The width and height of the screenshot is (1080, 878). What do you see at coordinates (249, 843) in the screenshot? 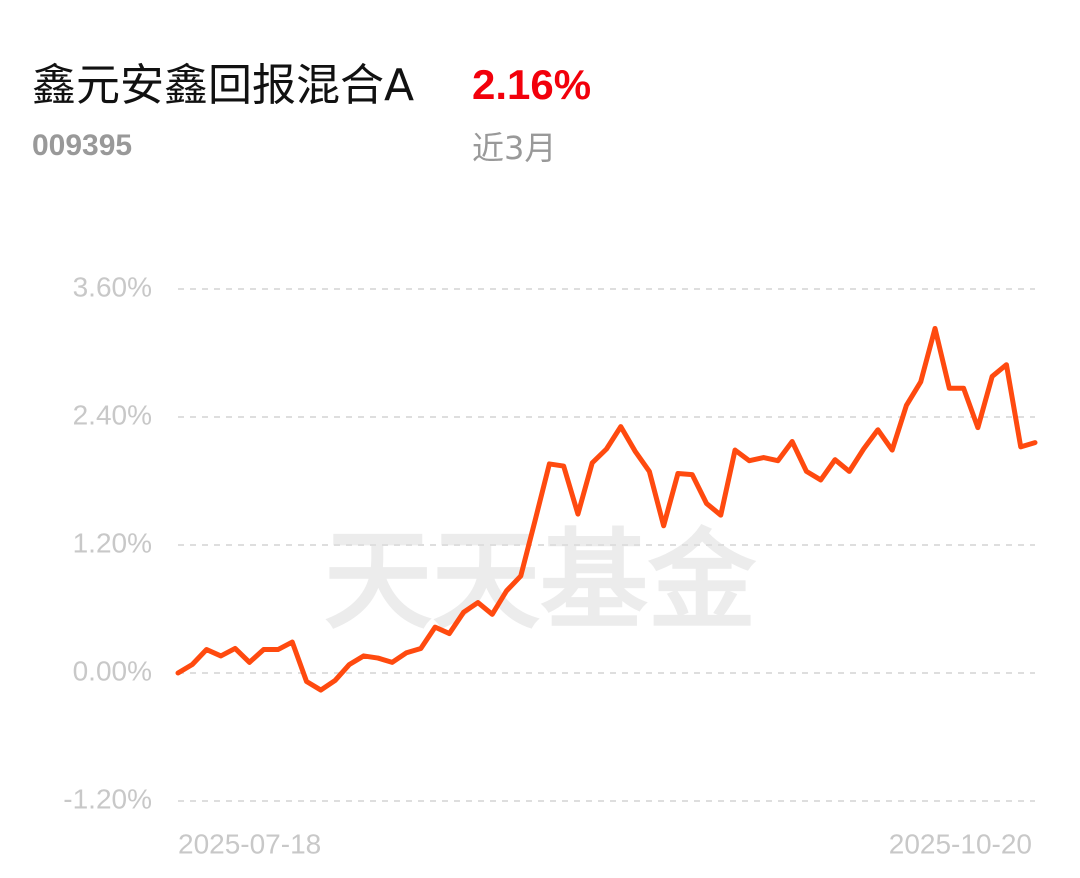
I see `x-tick-label: 2025-07-18` at bounding box center [249, 843].